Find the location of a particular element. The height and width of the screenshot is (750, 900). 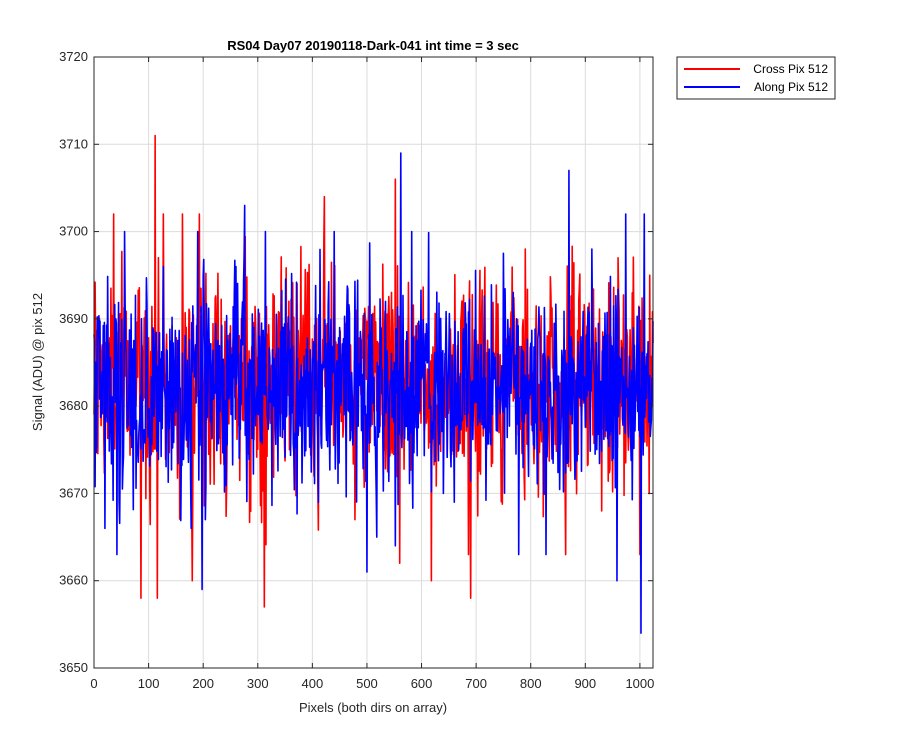

y-tick-label: 3700 is located at coordinates (73, 231).